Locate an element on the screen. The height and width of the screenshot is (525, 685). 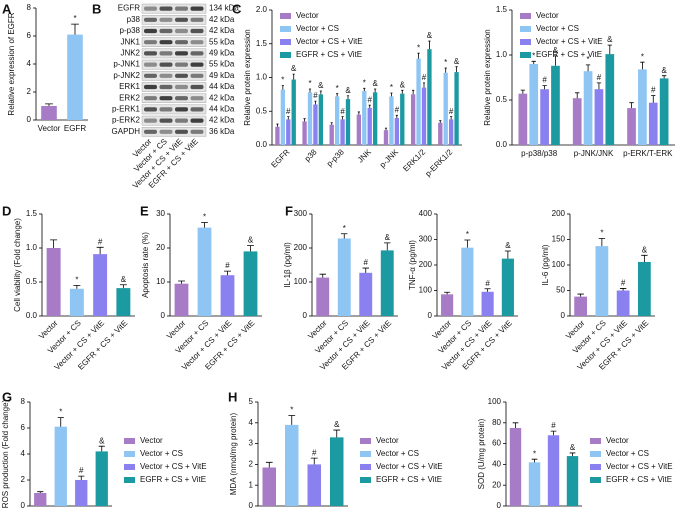
y-tick-label: 400 is located at coordinates (426, 213).